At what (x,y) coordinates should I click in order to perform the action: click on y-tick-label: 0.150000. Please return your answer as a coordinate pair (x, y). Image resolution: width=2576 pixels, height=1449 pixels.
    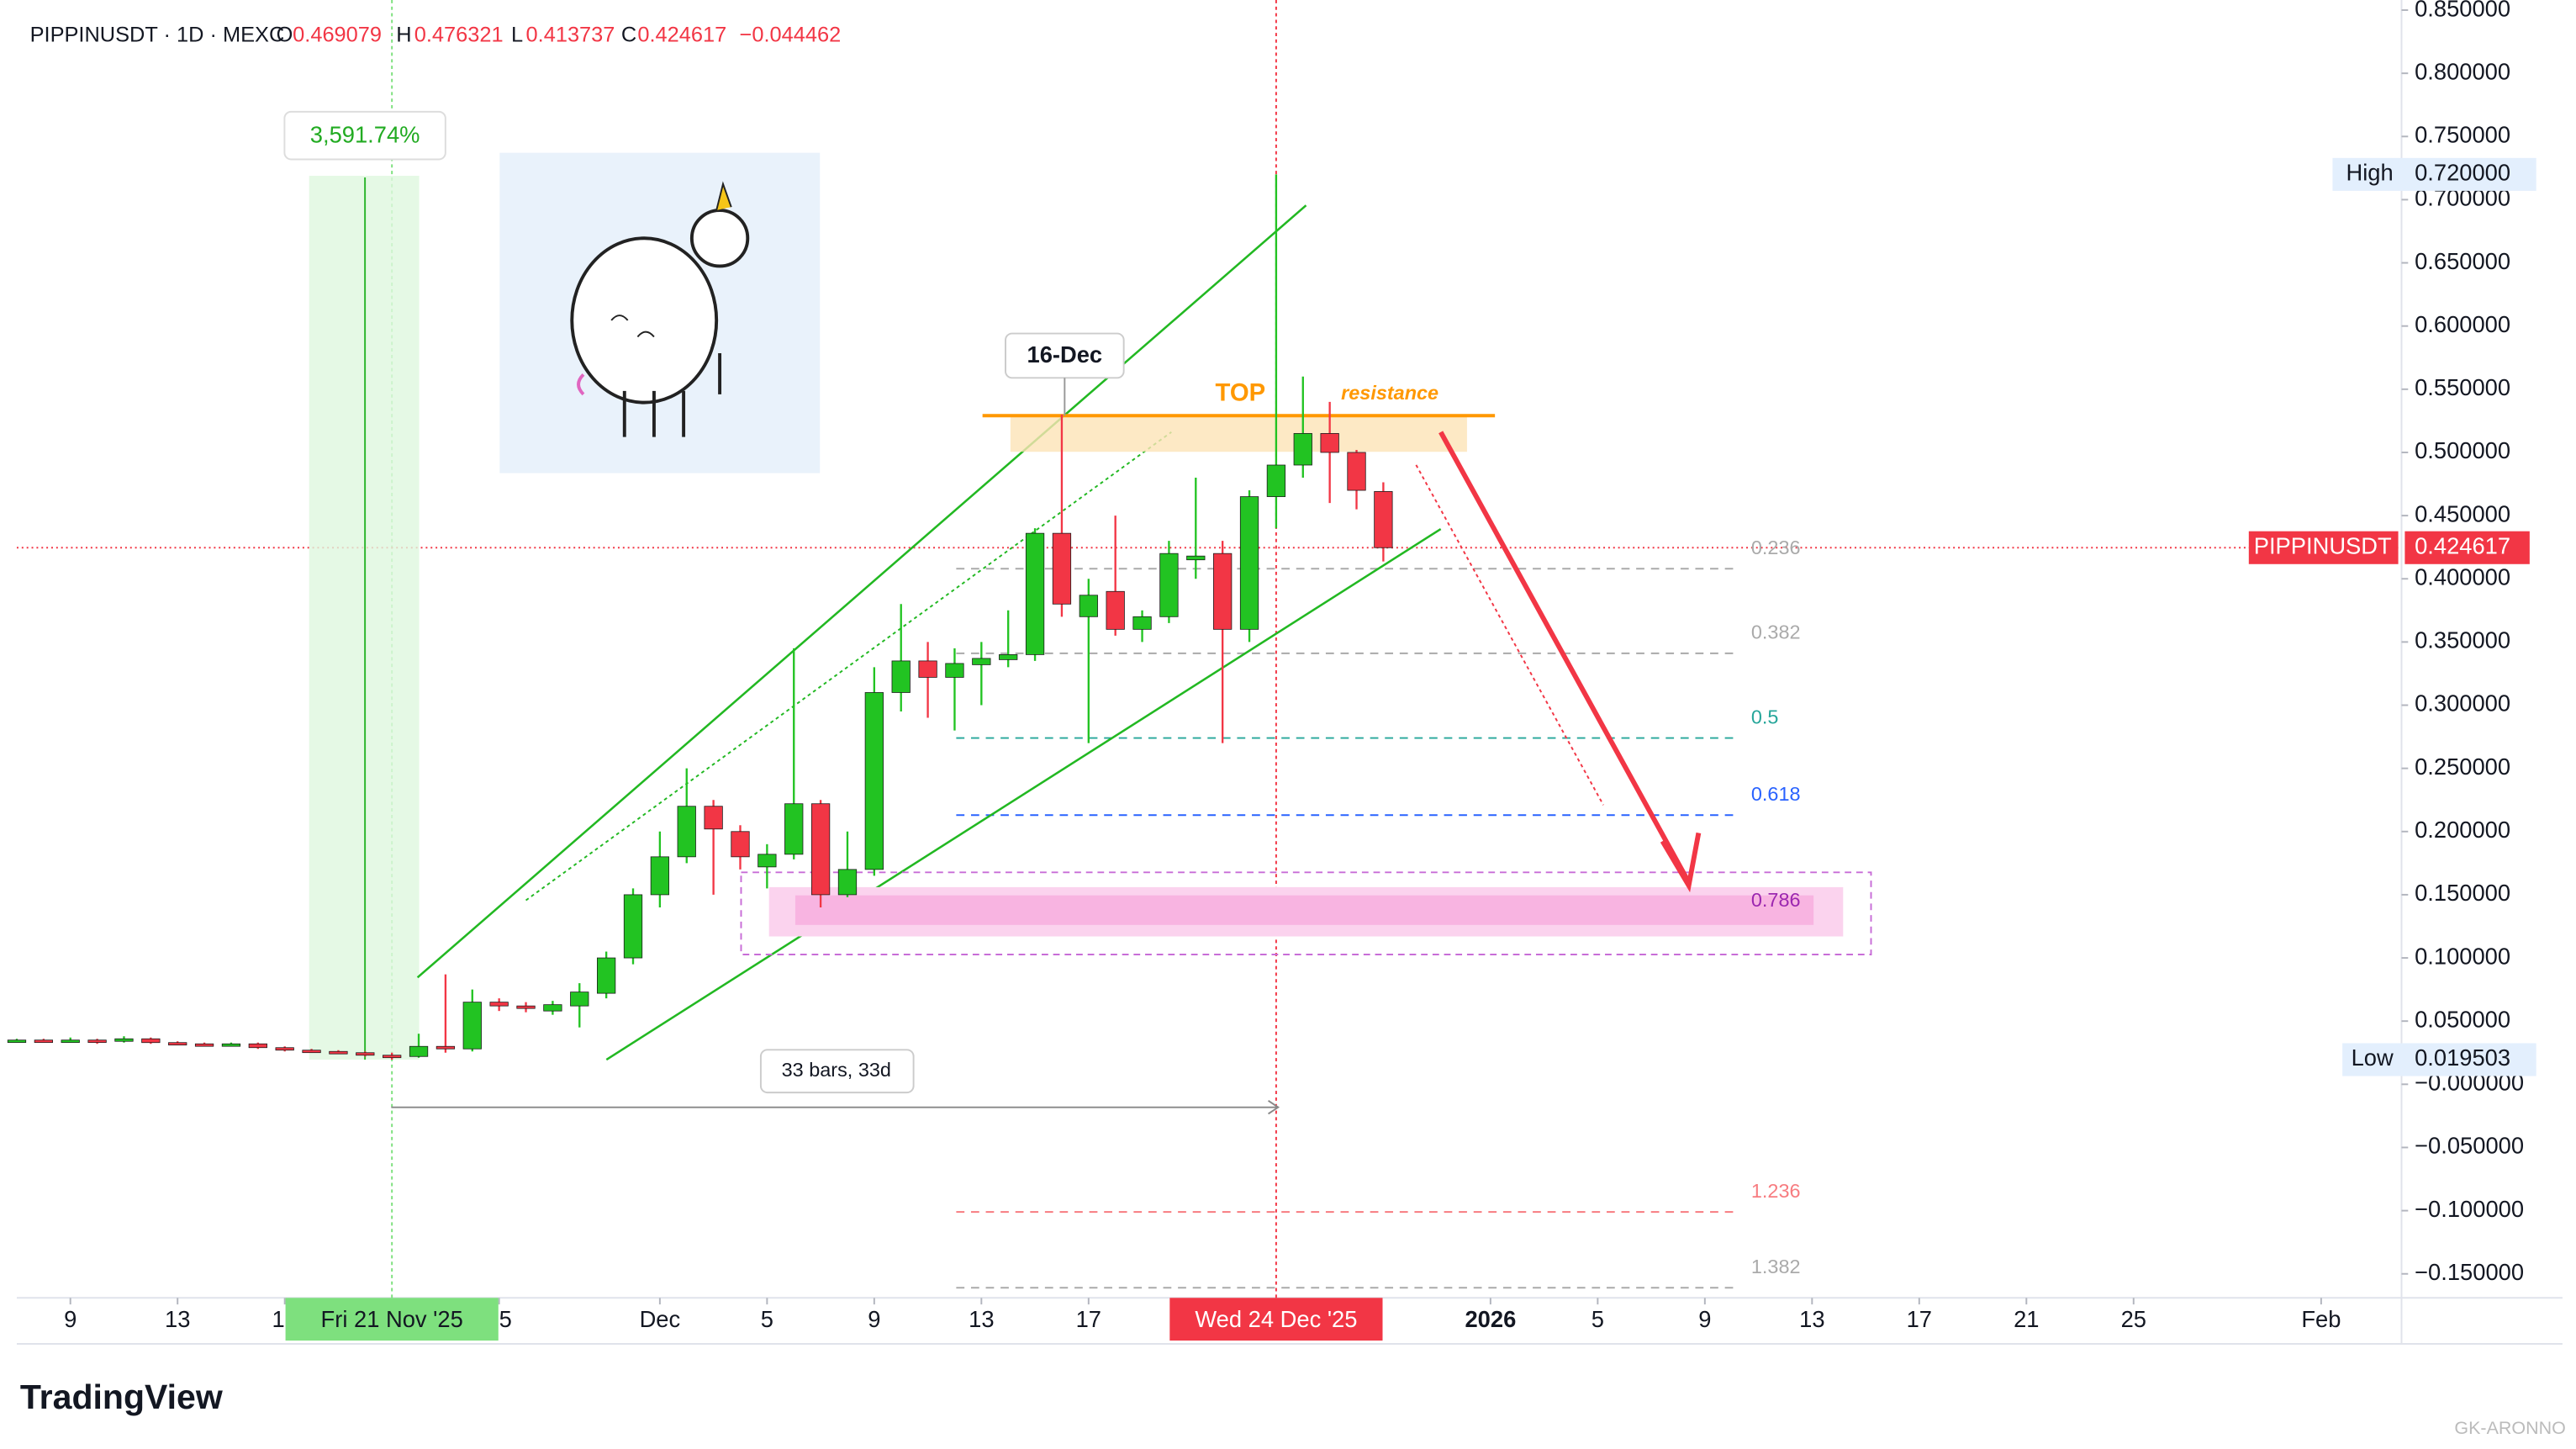
    Looking at the image, I should click on (2462, 893).